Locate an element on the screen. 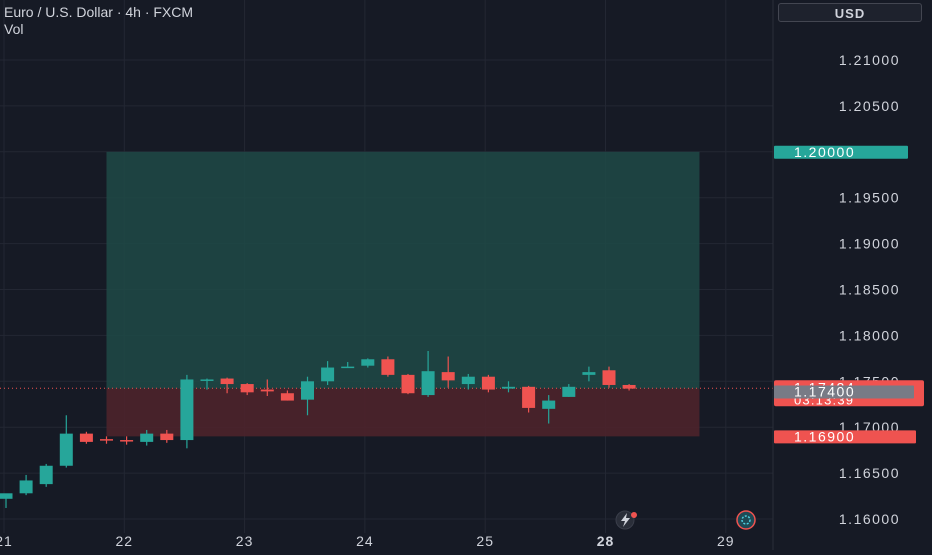 The width and height of the screenshot is (932, 555). x-tick-label: 24 is located at coordinates (365, 541).